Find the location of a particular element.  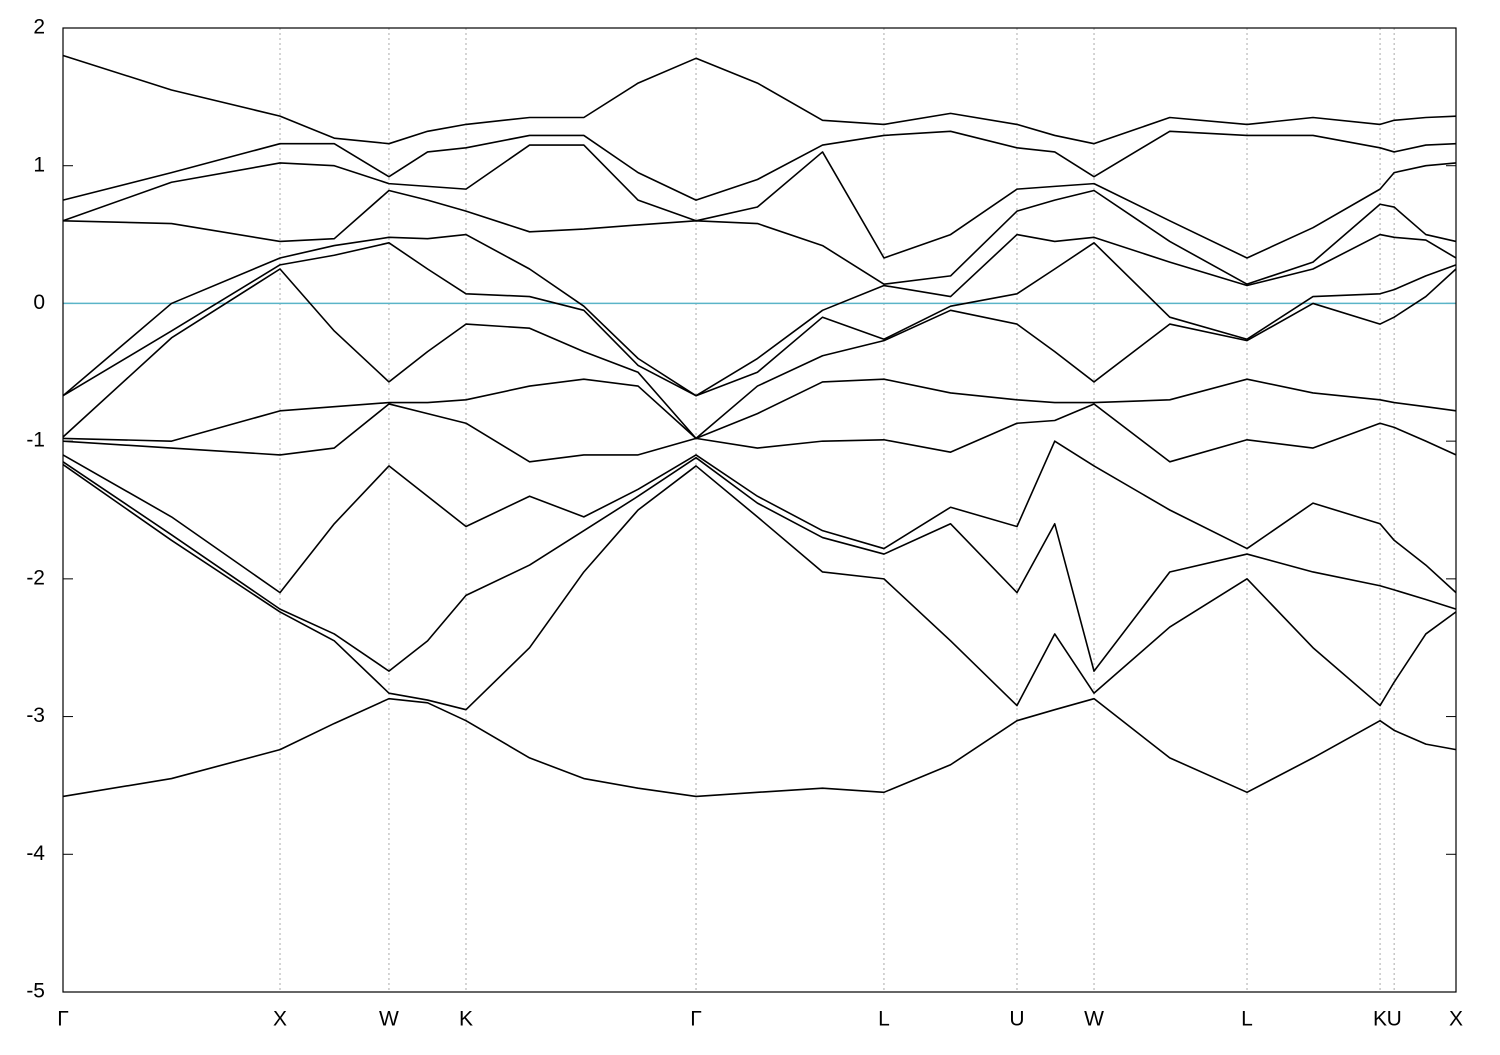

y-tick-label: -3 is located at coordinates (35, 715).